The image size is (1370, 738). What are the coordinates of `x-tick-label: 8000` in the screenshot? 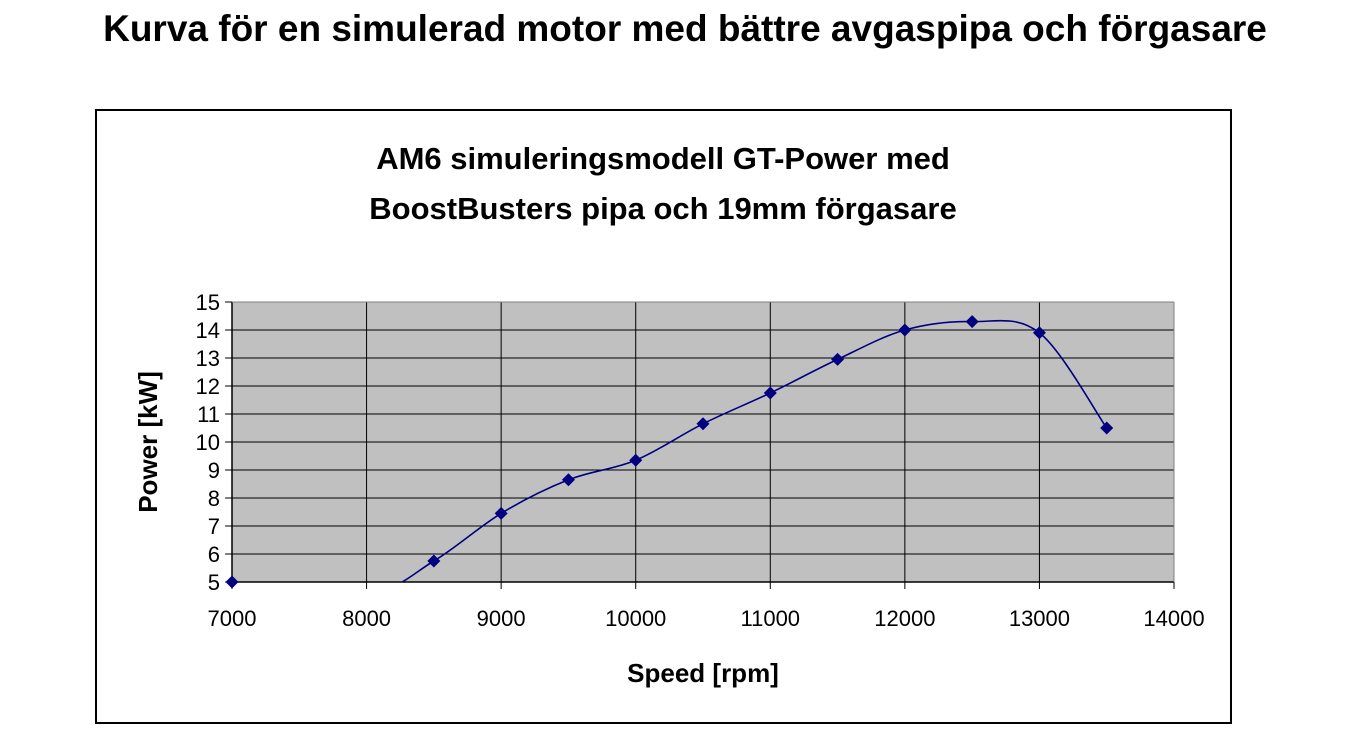 It's located at (366, 618).